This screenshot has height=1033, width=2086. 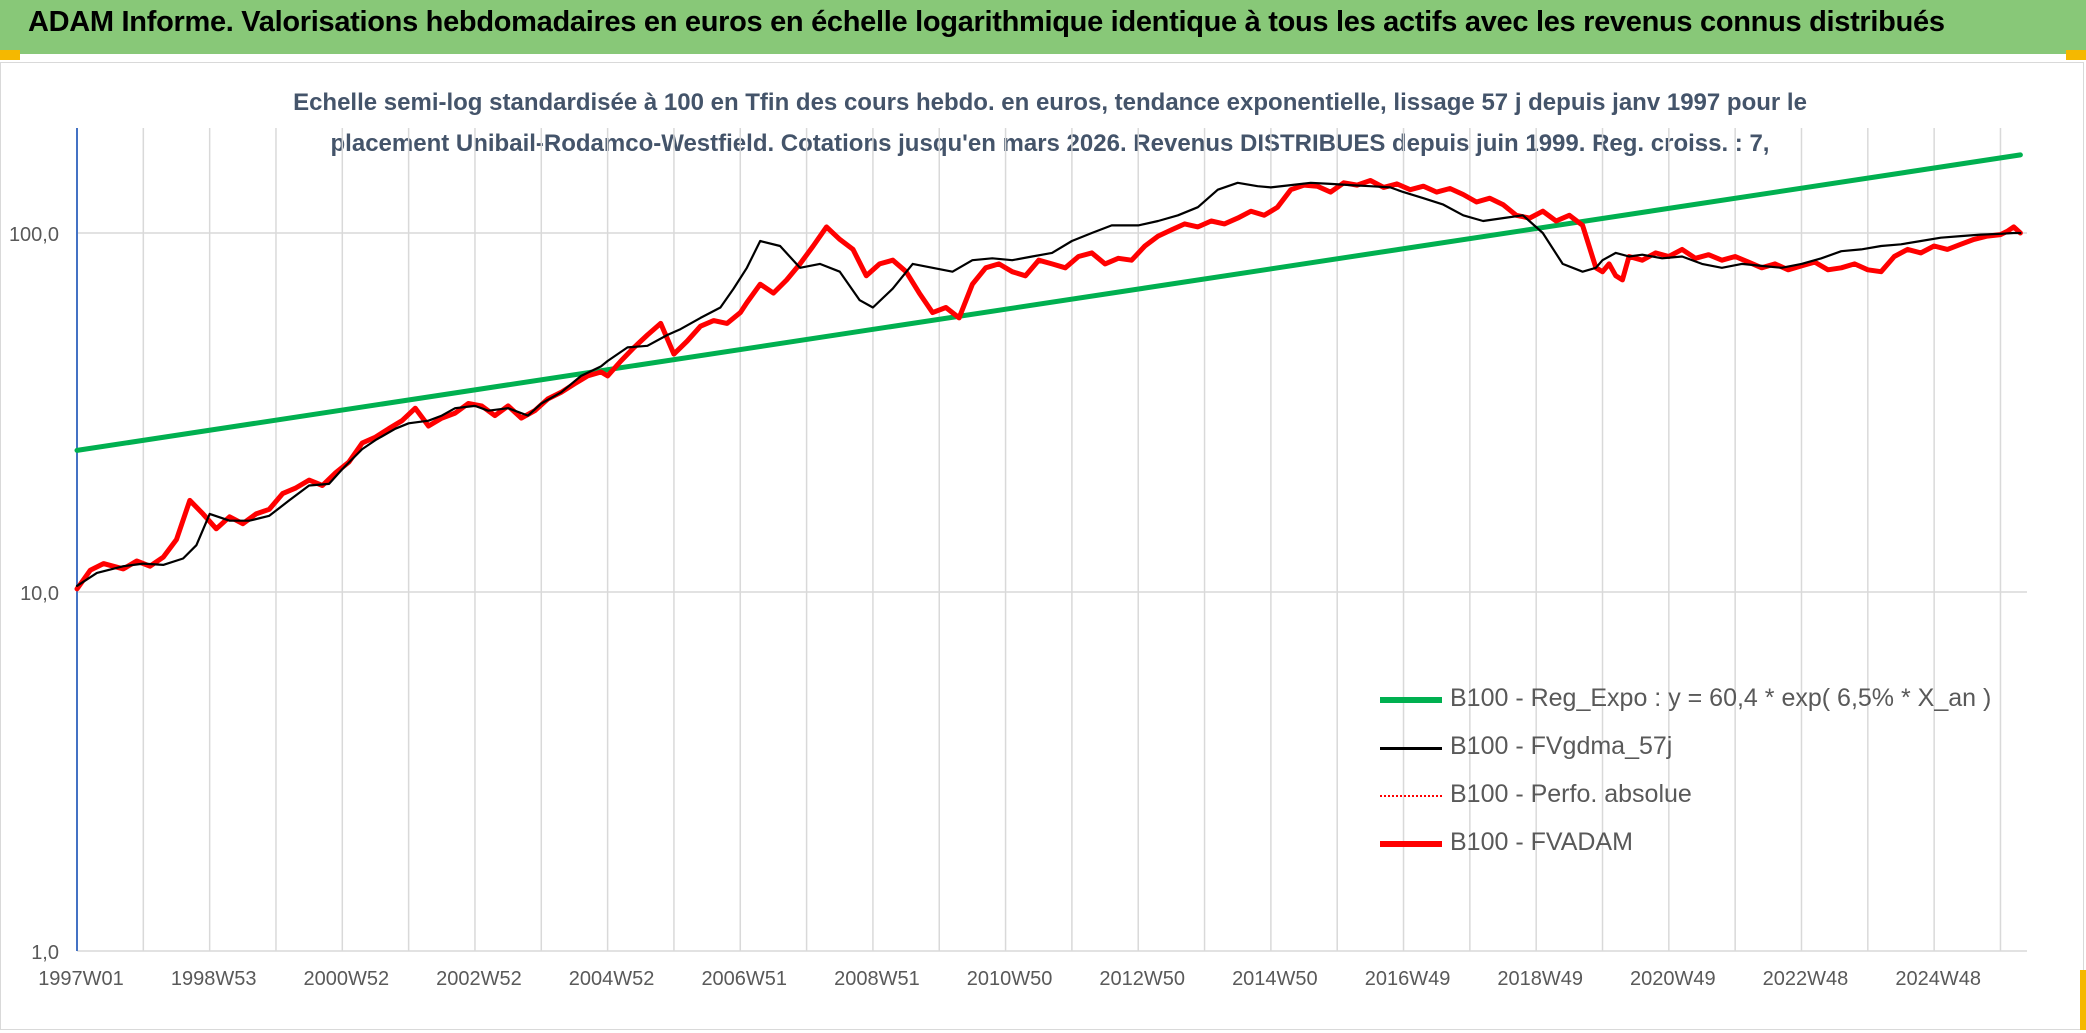 I want to click on x-tick-label: 1997W01, so click(x=81, y=979).